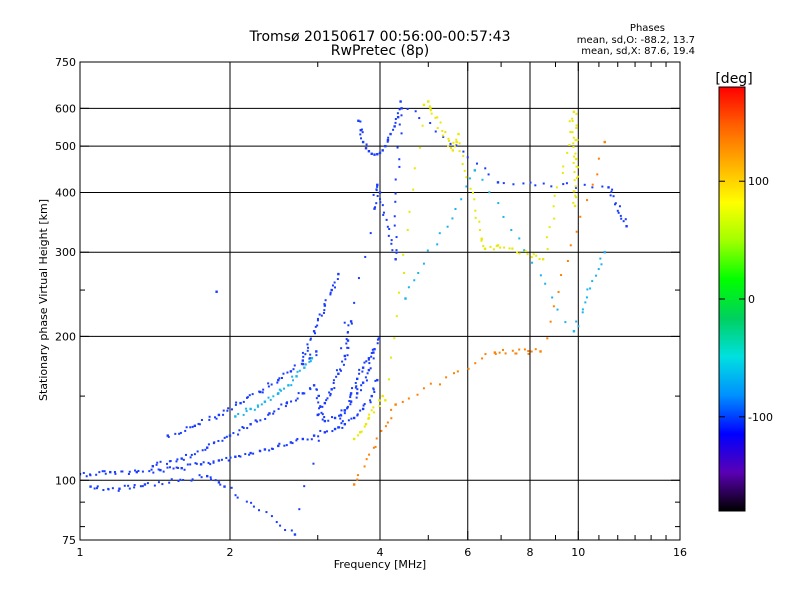 The height and width of the screenshot is (600, 800). What do you see at coordinates (65, 336) in the screenshot?
I see `y-tick-label: 200` at bounding box center [65, 336].